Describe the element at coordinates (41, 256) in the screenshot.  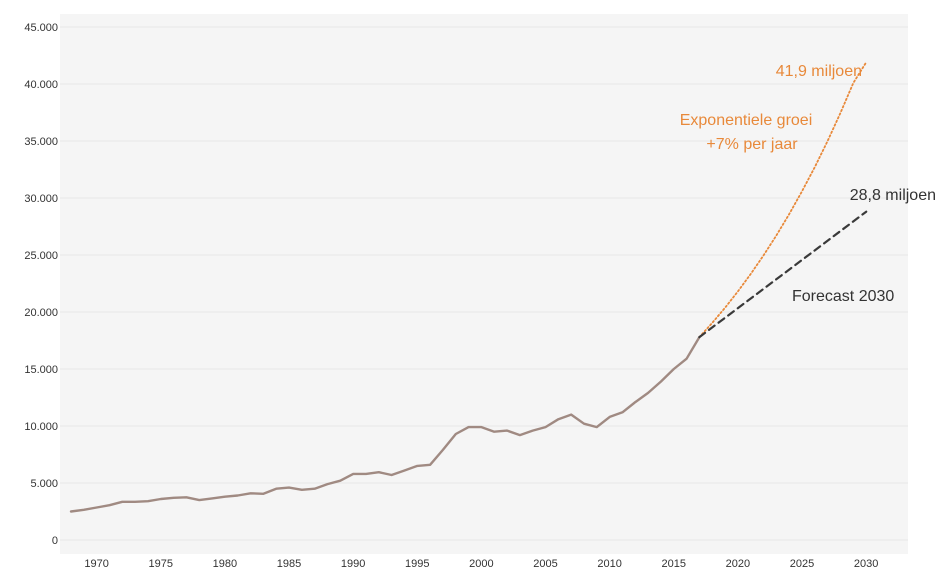
I see `y-tick-label: 25.000` at that location.